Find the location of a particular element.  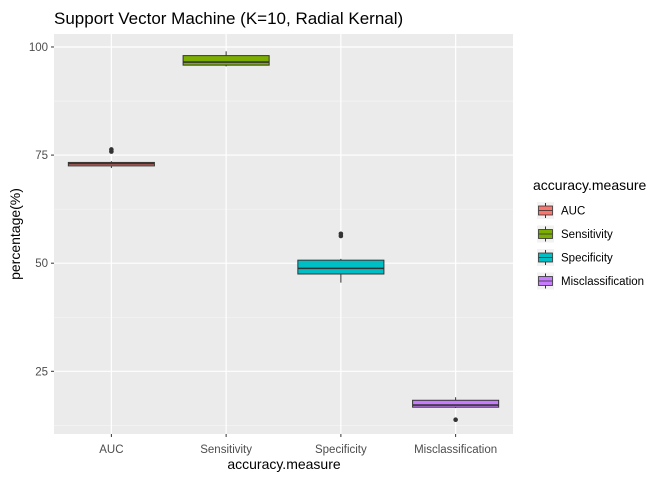

y-tick-label: 75 is located at coordinates (41, 156).